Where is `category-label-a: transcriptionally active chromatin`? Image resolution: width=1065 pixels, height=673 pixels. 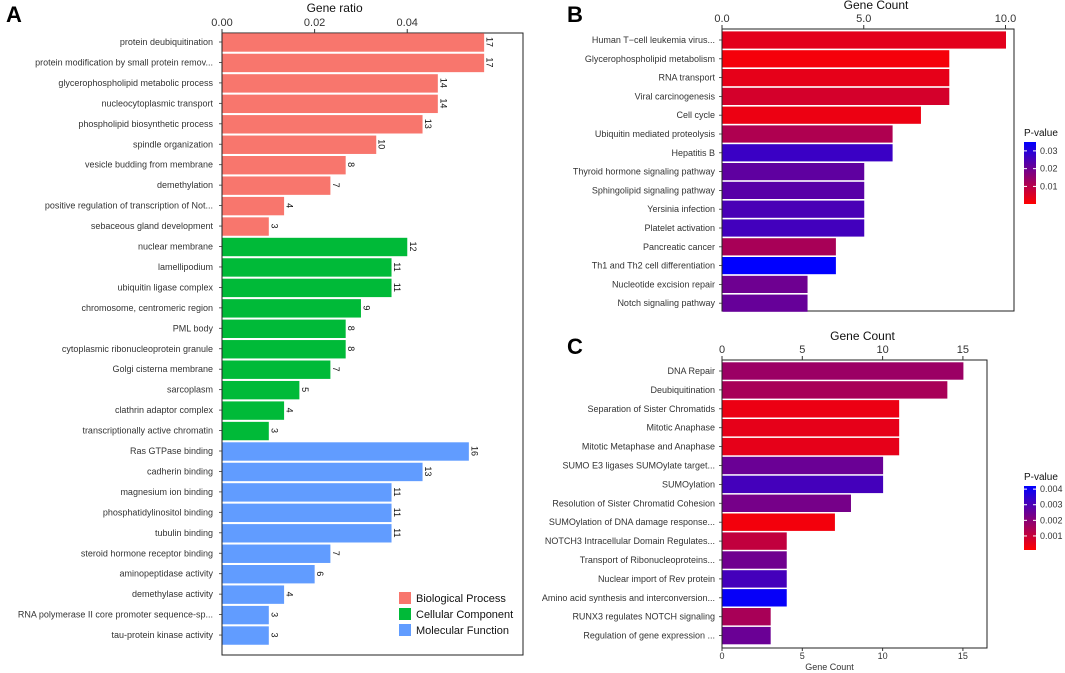 category-label-a: transcriptionally active chromatin is located at coordinates (147, 431).